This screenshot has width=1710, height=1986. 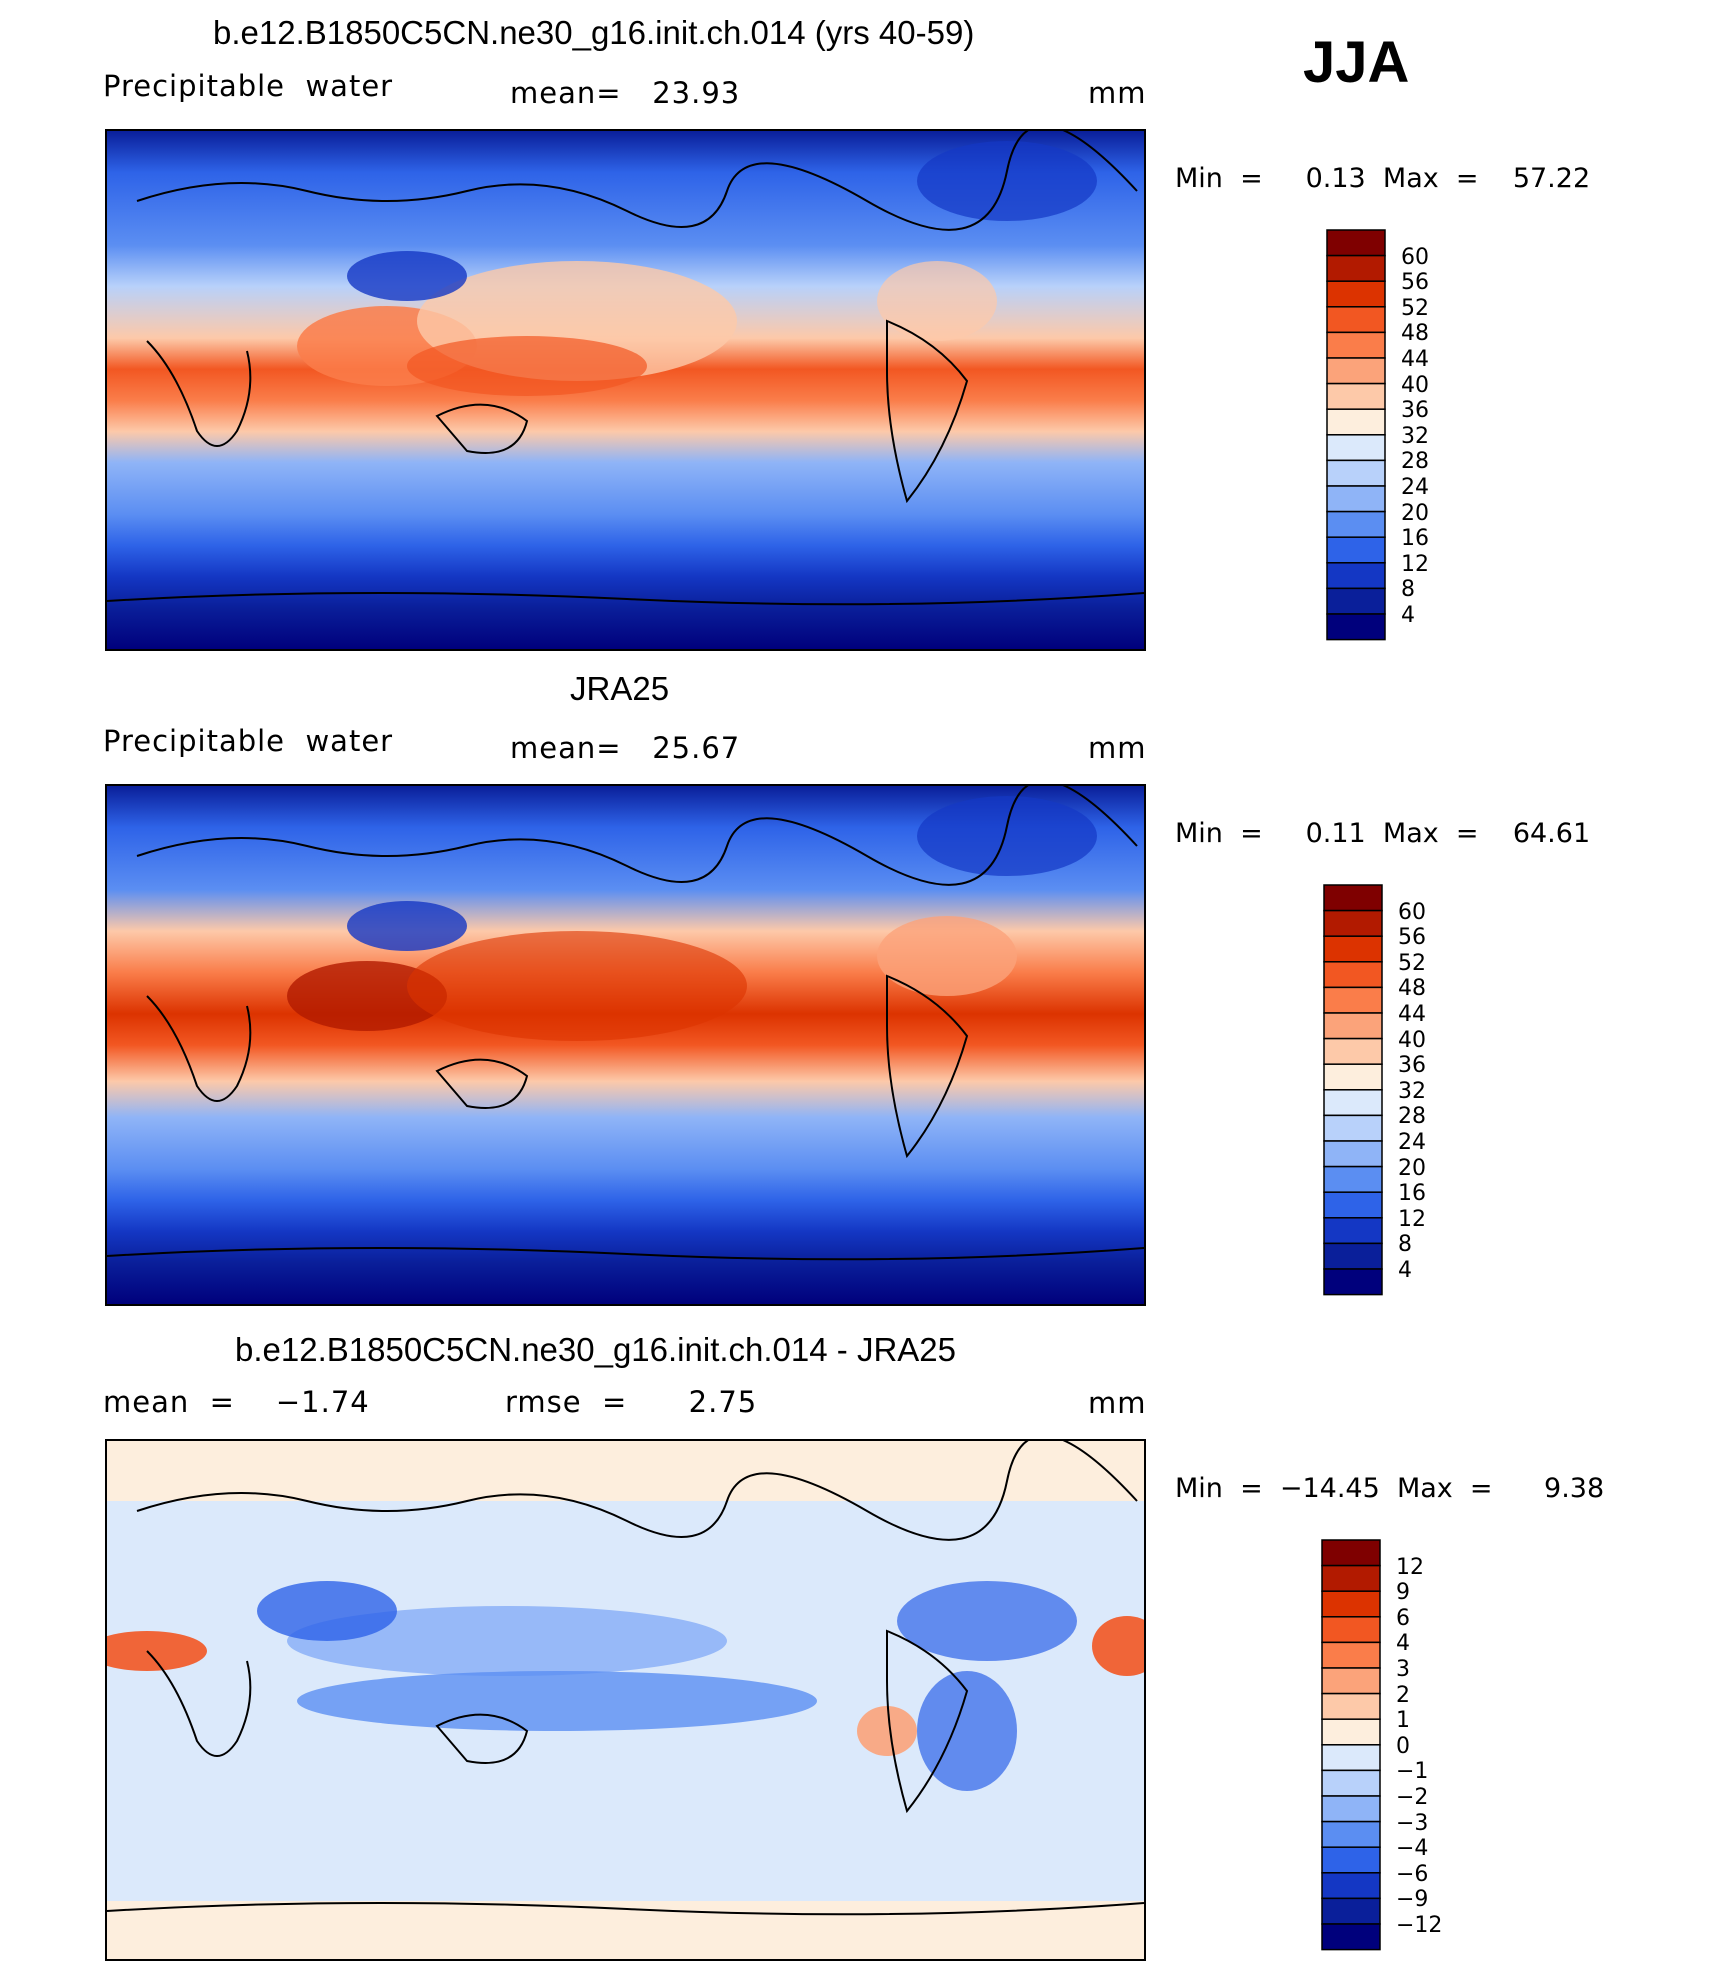 What do you see at coordinates (1390, 1488) in the screenshot?
I see `panel3-minmax: Min = −14.45 Max = 9.38` at bounding box center [1390, 1488].